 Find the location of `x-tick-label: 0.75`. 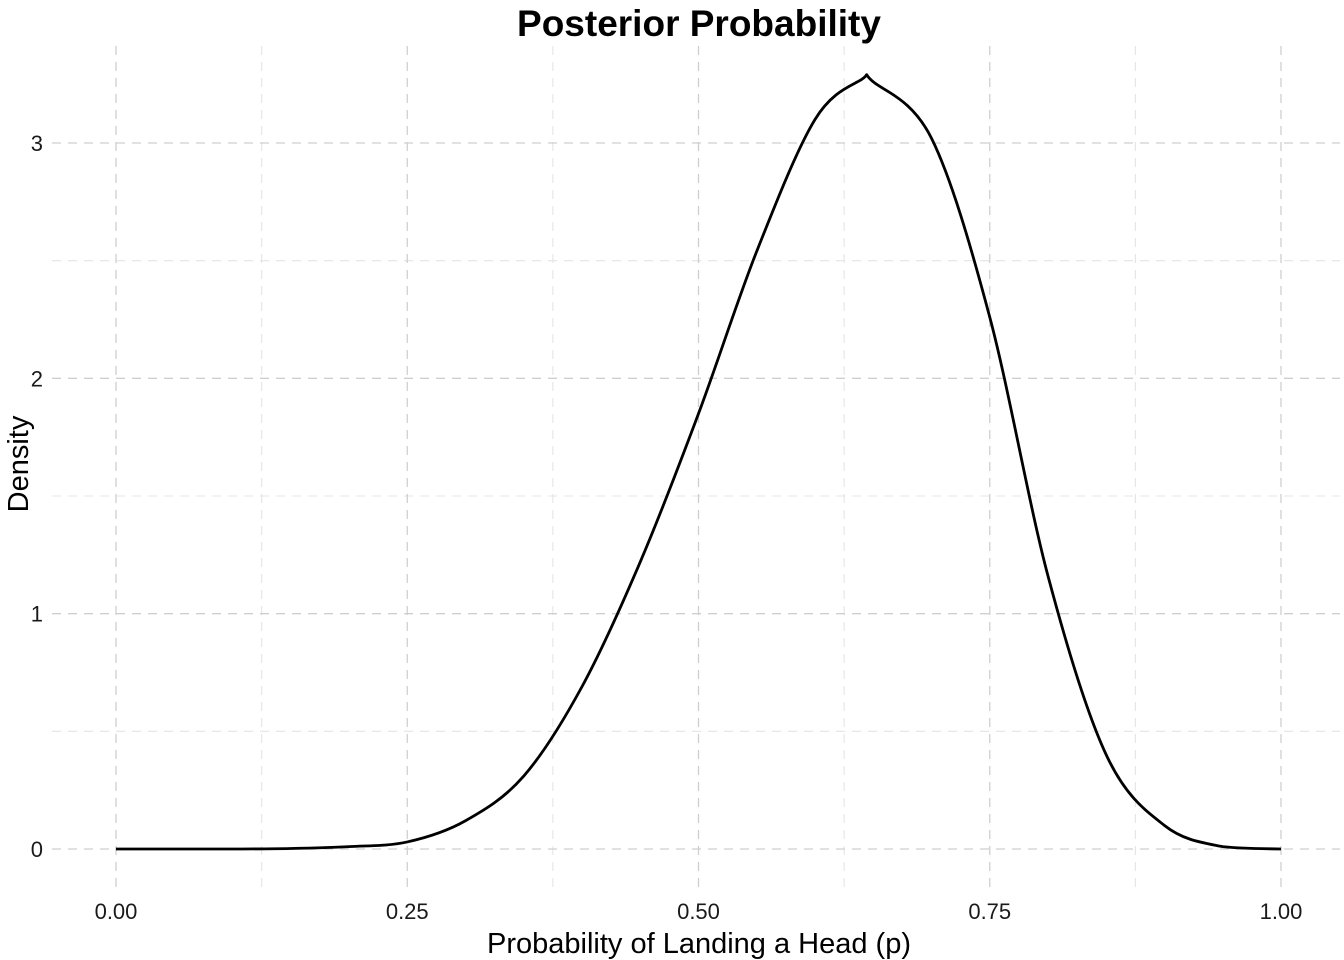

x-tick-label: 0.75 is located at coordinates (989, 911).